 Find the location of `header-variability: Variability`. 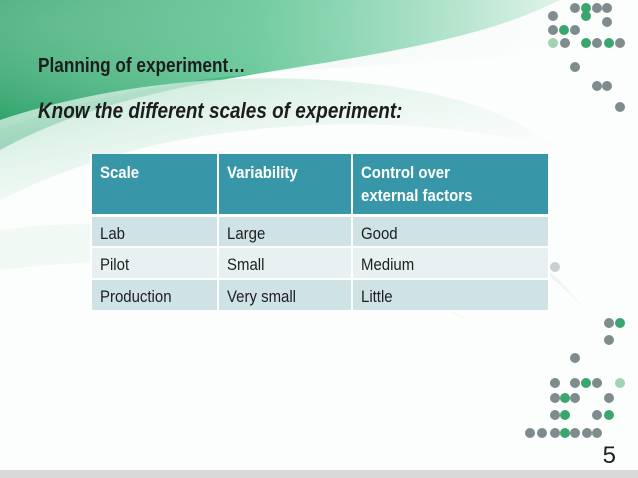

header-variability: Variability is located at coordinates (285, 185).